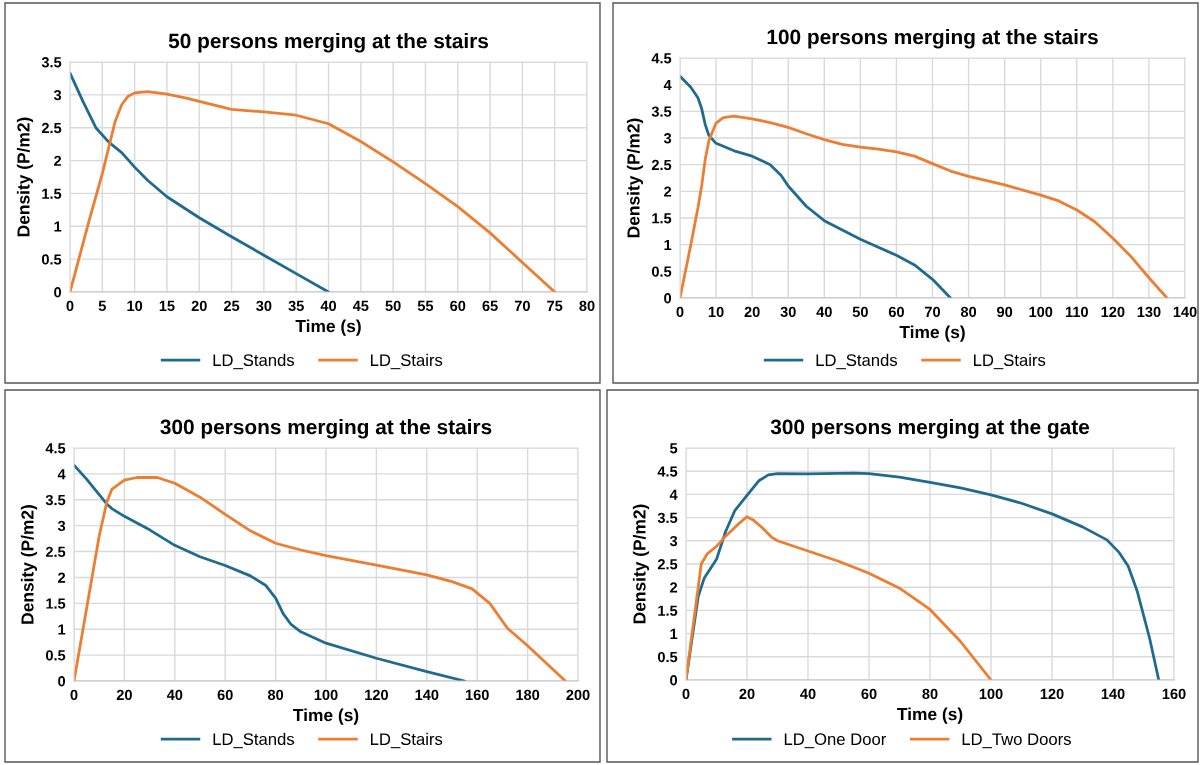 This screenshot has height=765, width=1203. What do you see at coordinates (930, 429) in the screenshot?
I see `chart-title: 300 persons merging at the gate` at bounding box center [930, 429].